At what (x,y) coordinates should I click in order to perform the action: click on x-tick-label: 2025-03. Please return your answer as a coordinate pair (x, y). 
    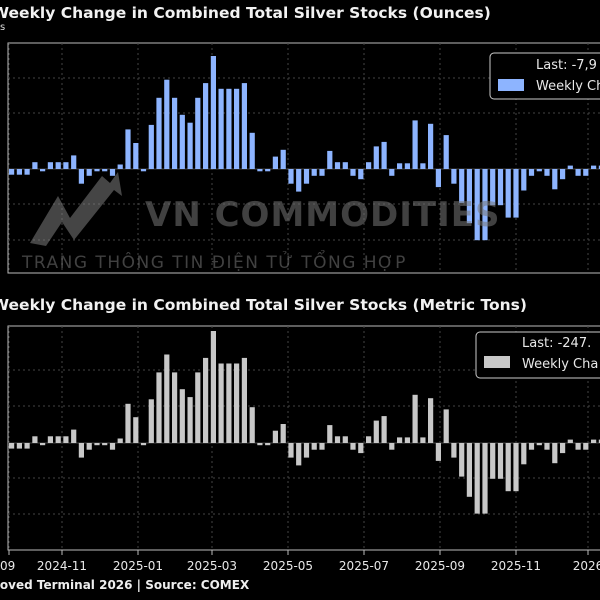
    Looking at the image, I should click on (212, 566).